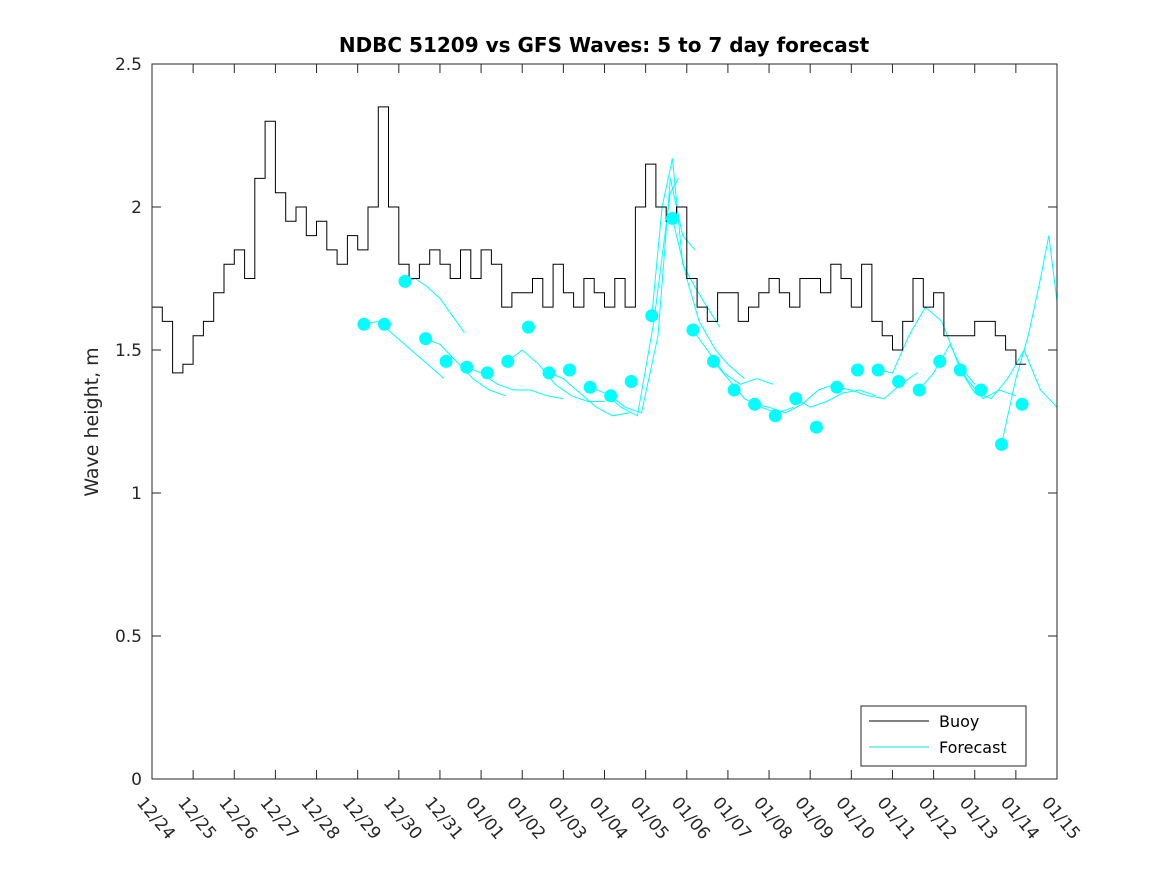  I want to click on y-axis-label: Wave height, m, so click(92, 421).